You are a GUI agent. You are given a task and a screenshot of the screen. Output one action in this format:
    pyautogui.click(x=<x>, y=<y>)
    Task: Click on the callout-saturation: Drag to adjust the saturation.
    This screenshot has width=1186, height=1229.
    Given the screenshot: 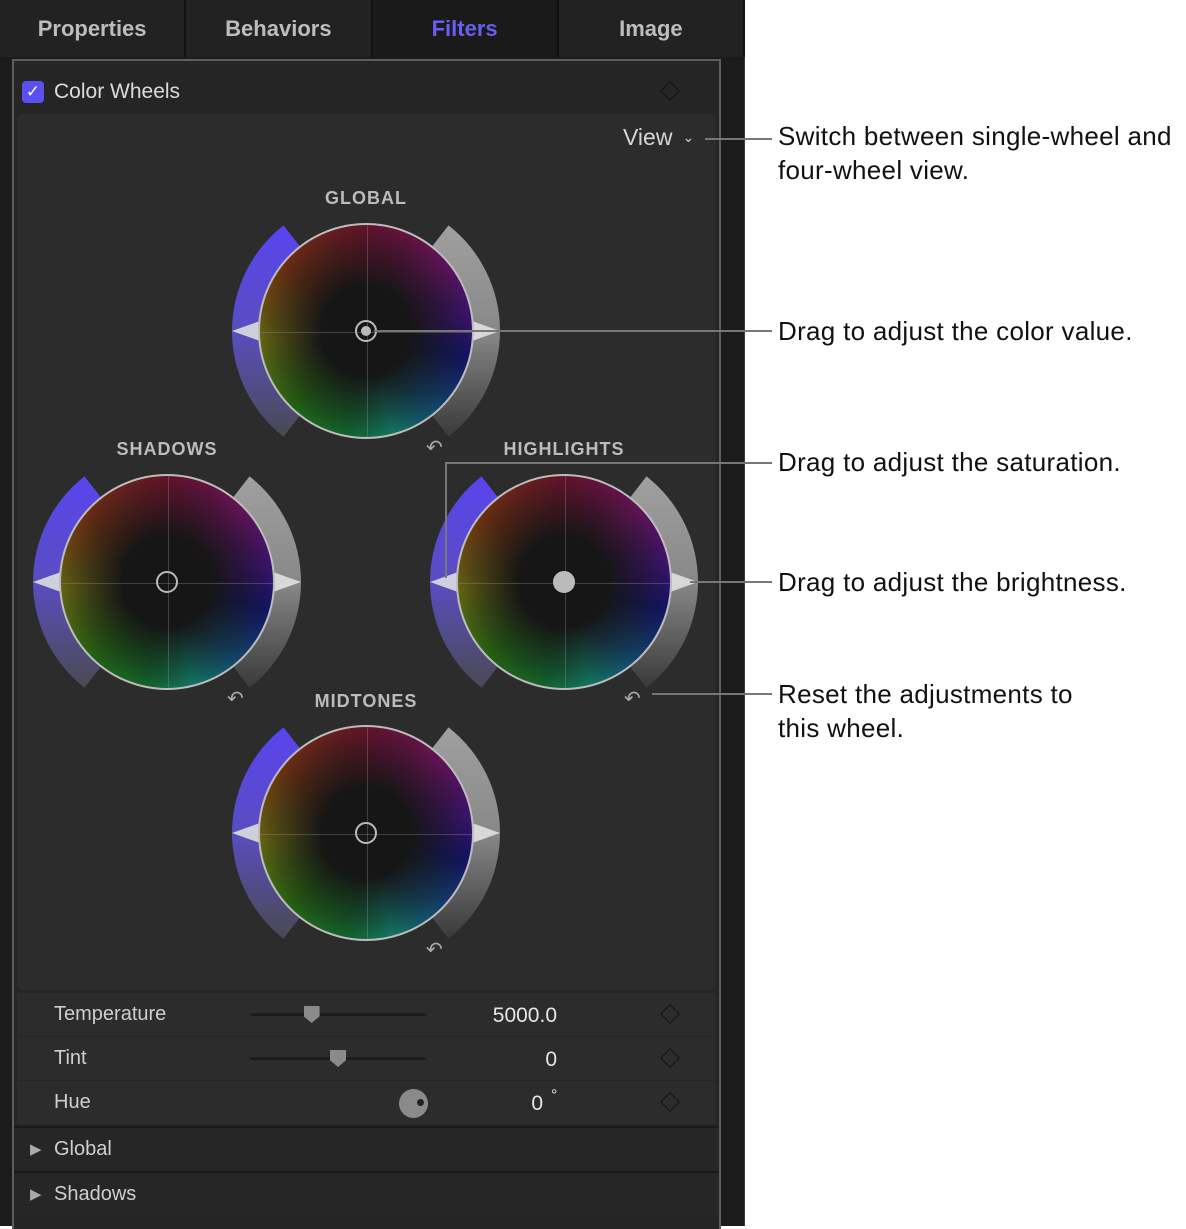 What is the action you would take?
    pyautogui.click(x=949, y=462)
    